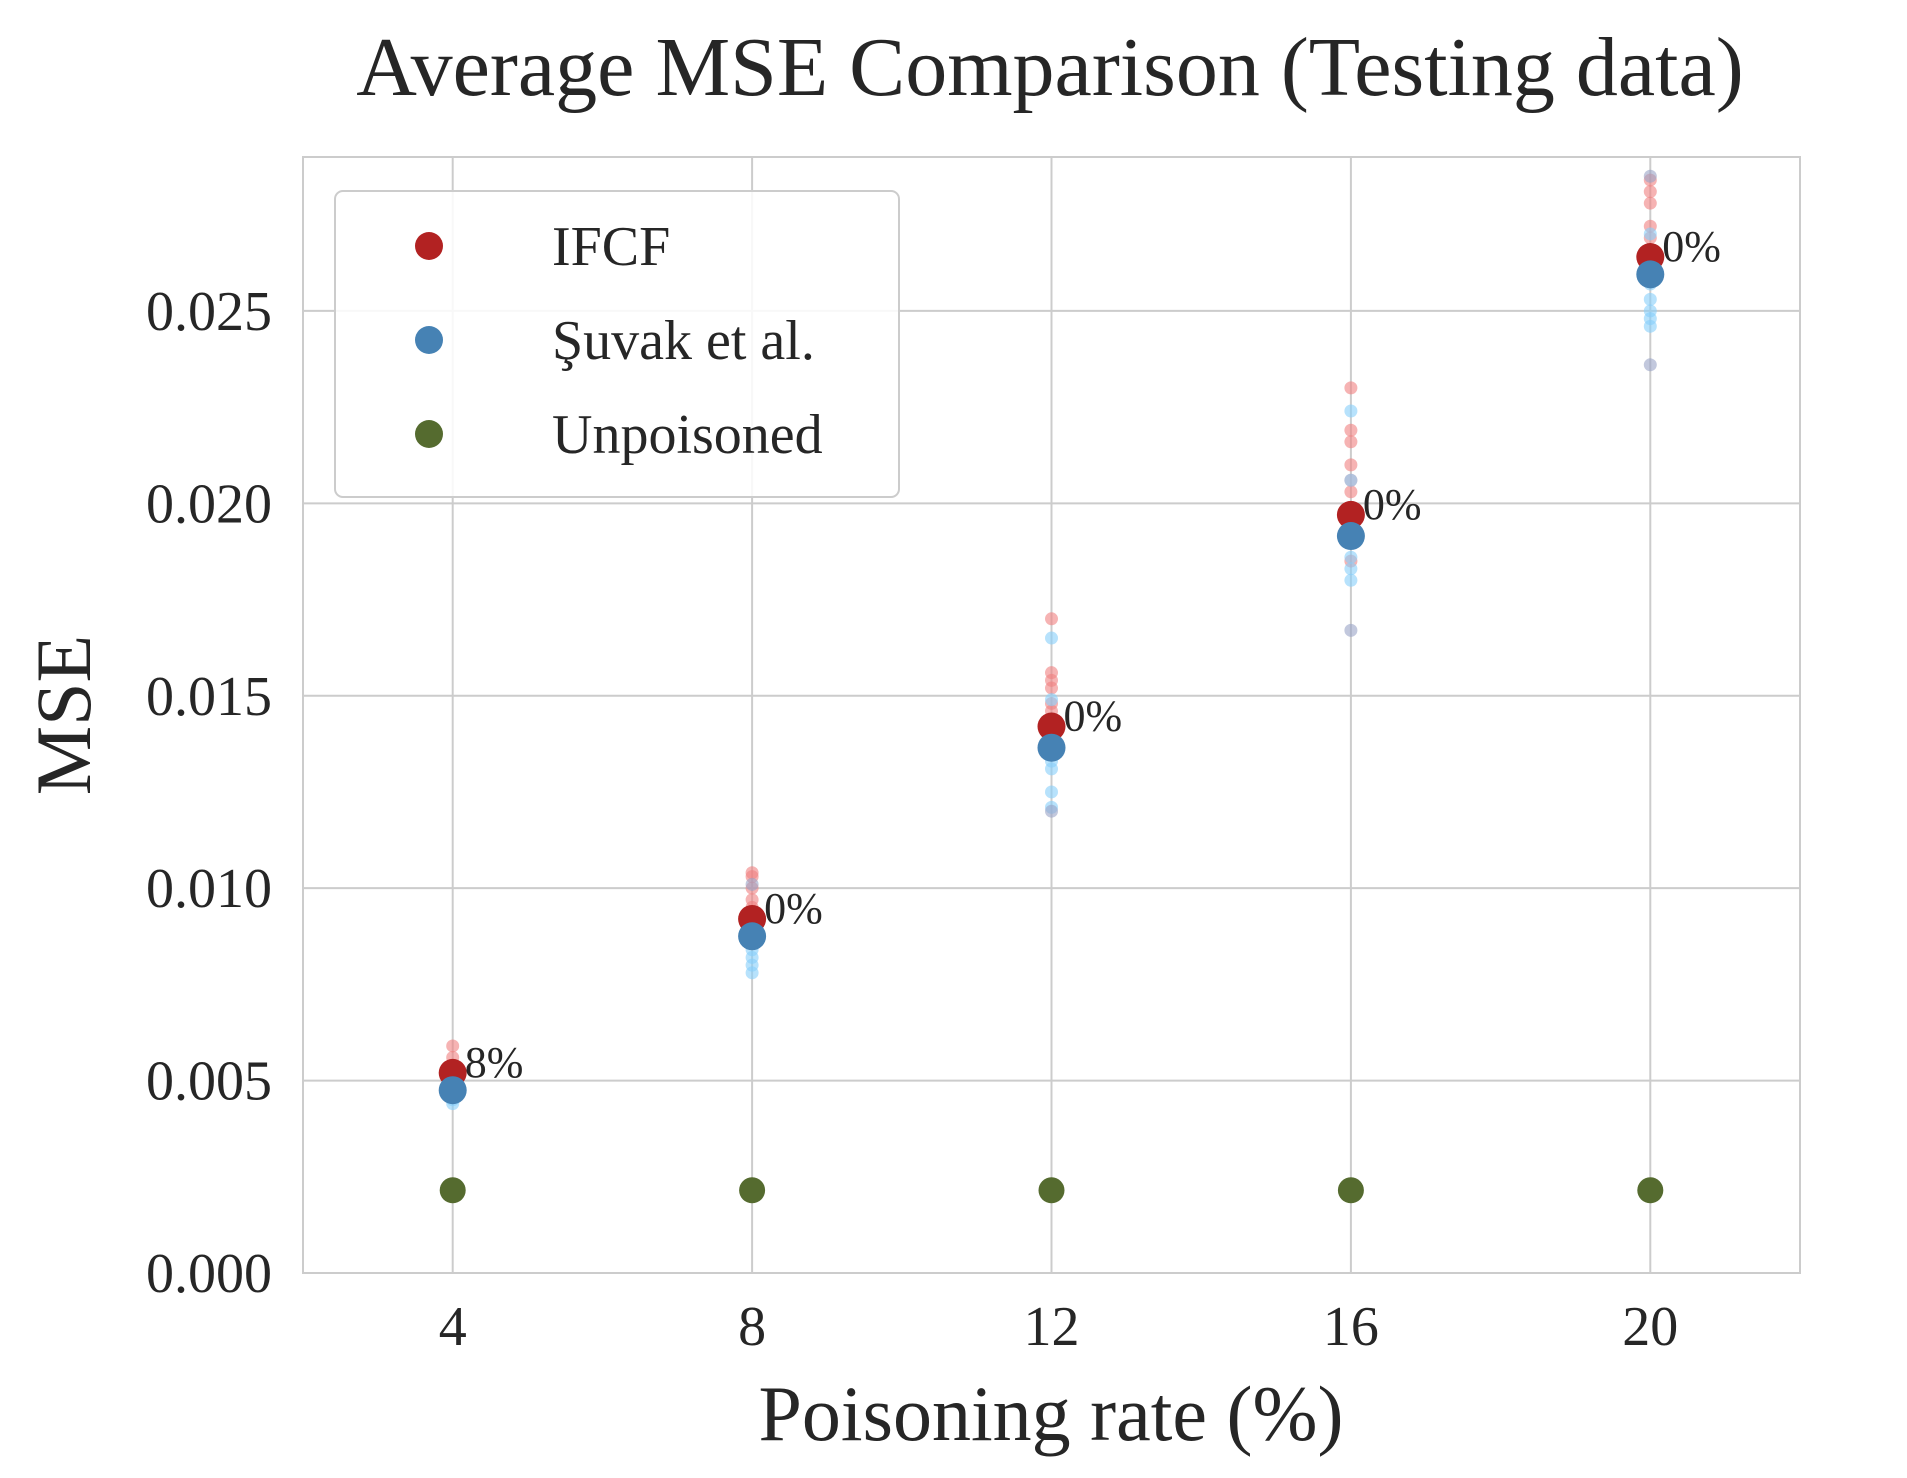  I want to click on x-axis-label: Poisoning rate (%), so click(1051, 1413).